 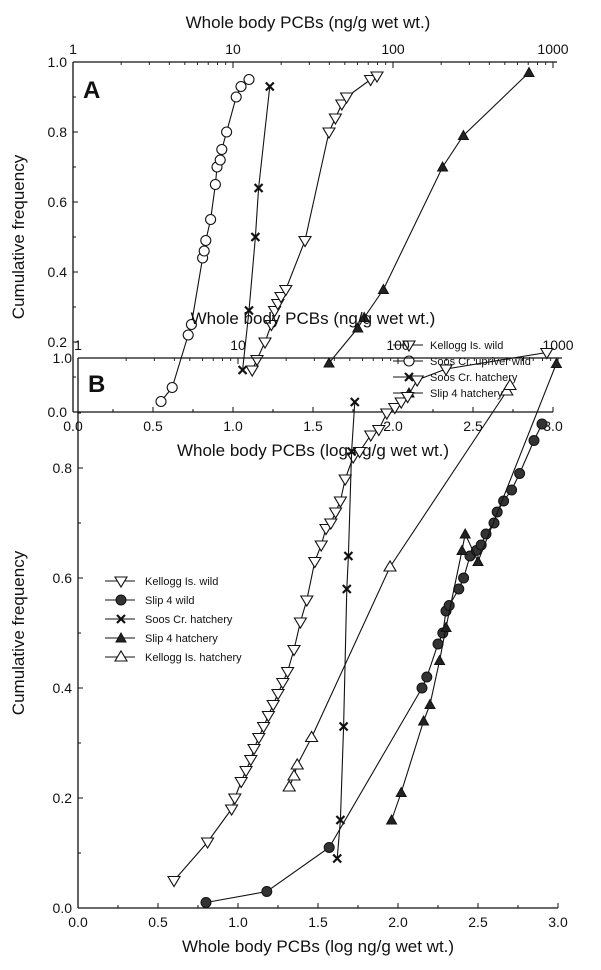 I want to click on top-axis-title: Whole body PCBs (ng/g wet wt.), so click(x=308, y=22).